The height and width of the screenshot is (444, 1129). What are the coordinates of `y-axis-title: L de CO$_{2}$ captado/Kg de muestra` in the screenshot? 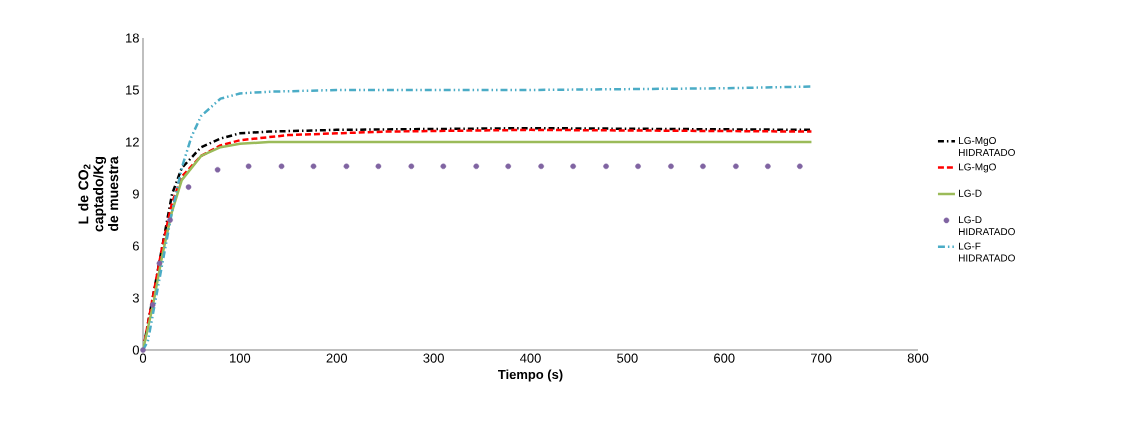 It's located at (98, 194).